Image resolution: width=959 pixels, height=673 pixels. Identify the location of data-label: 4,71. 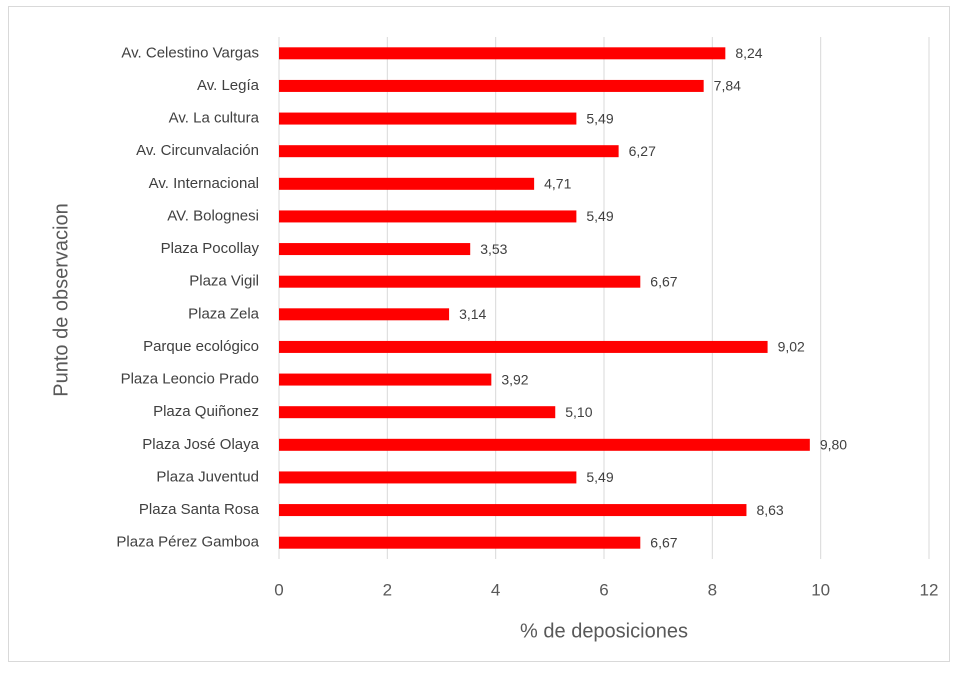
(557, 184).